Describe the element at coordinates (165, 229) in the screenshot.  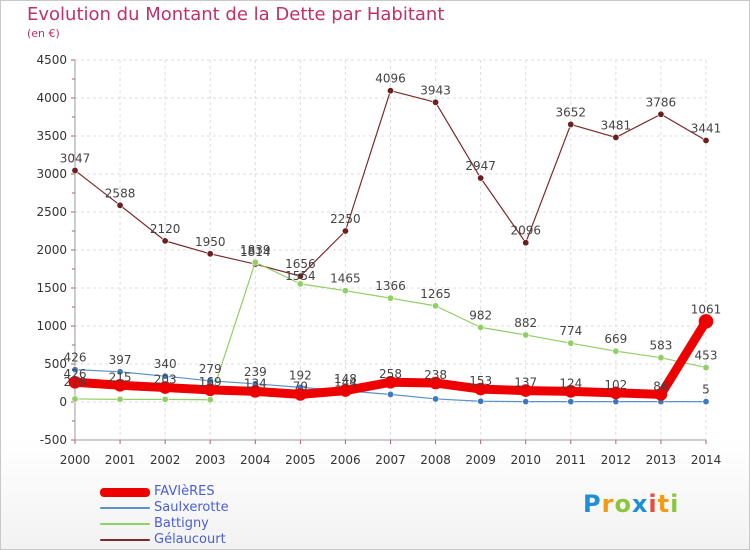
I see `data-label: 2120` at that location.